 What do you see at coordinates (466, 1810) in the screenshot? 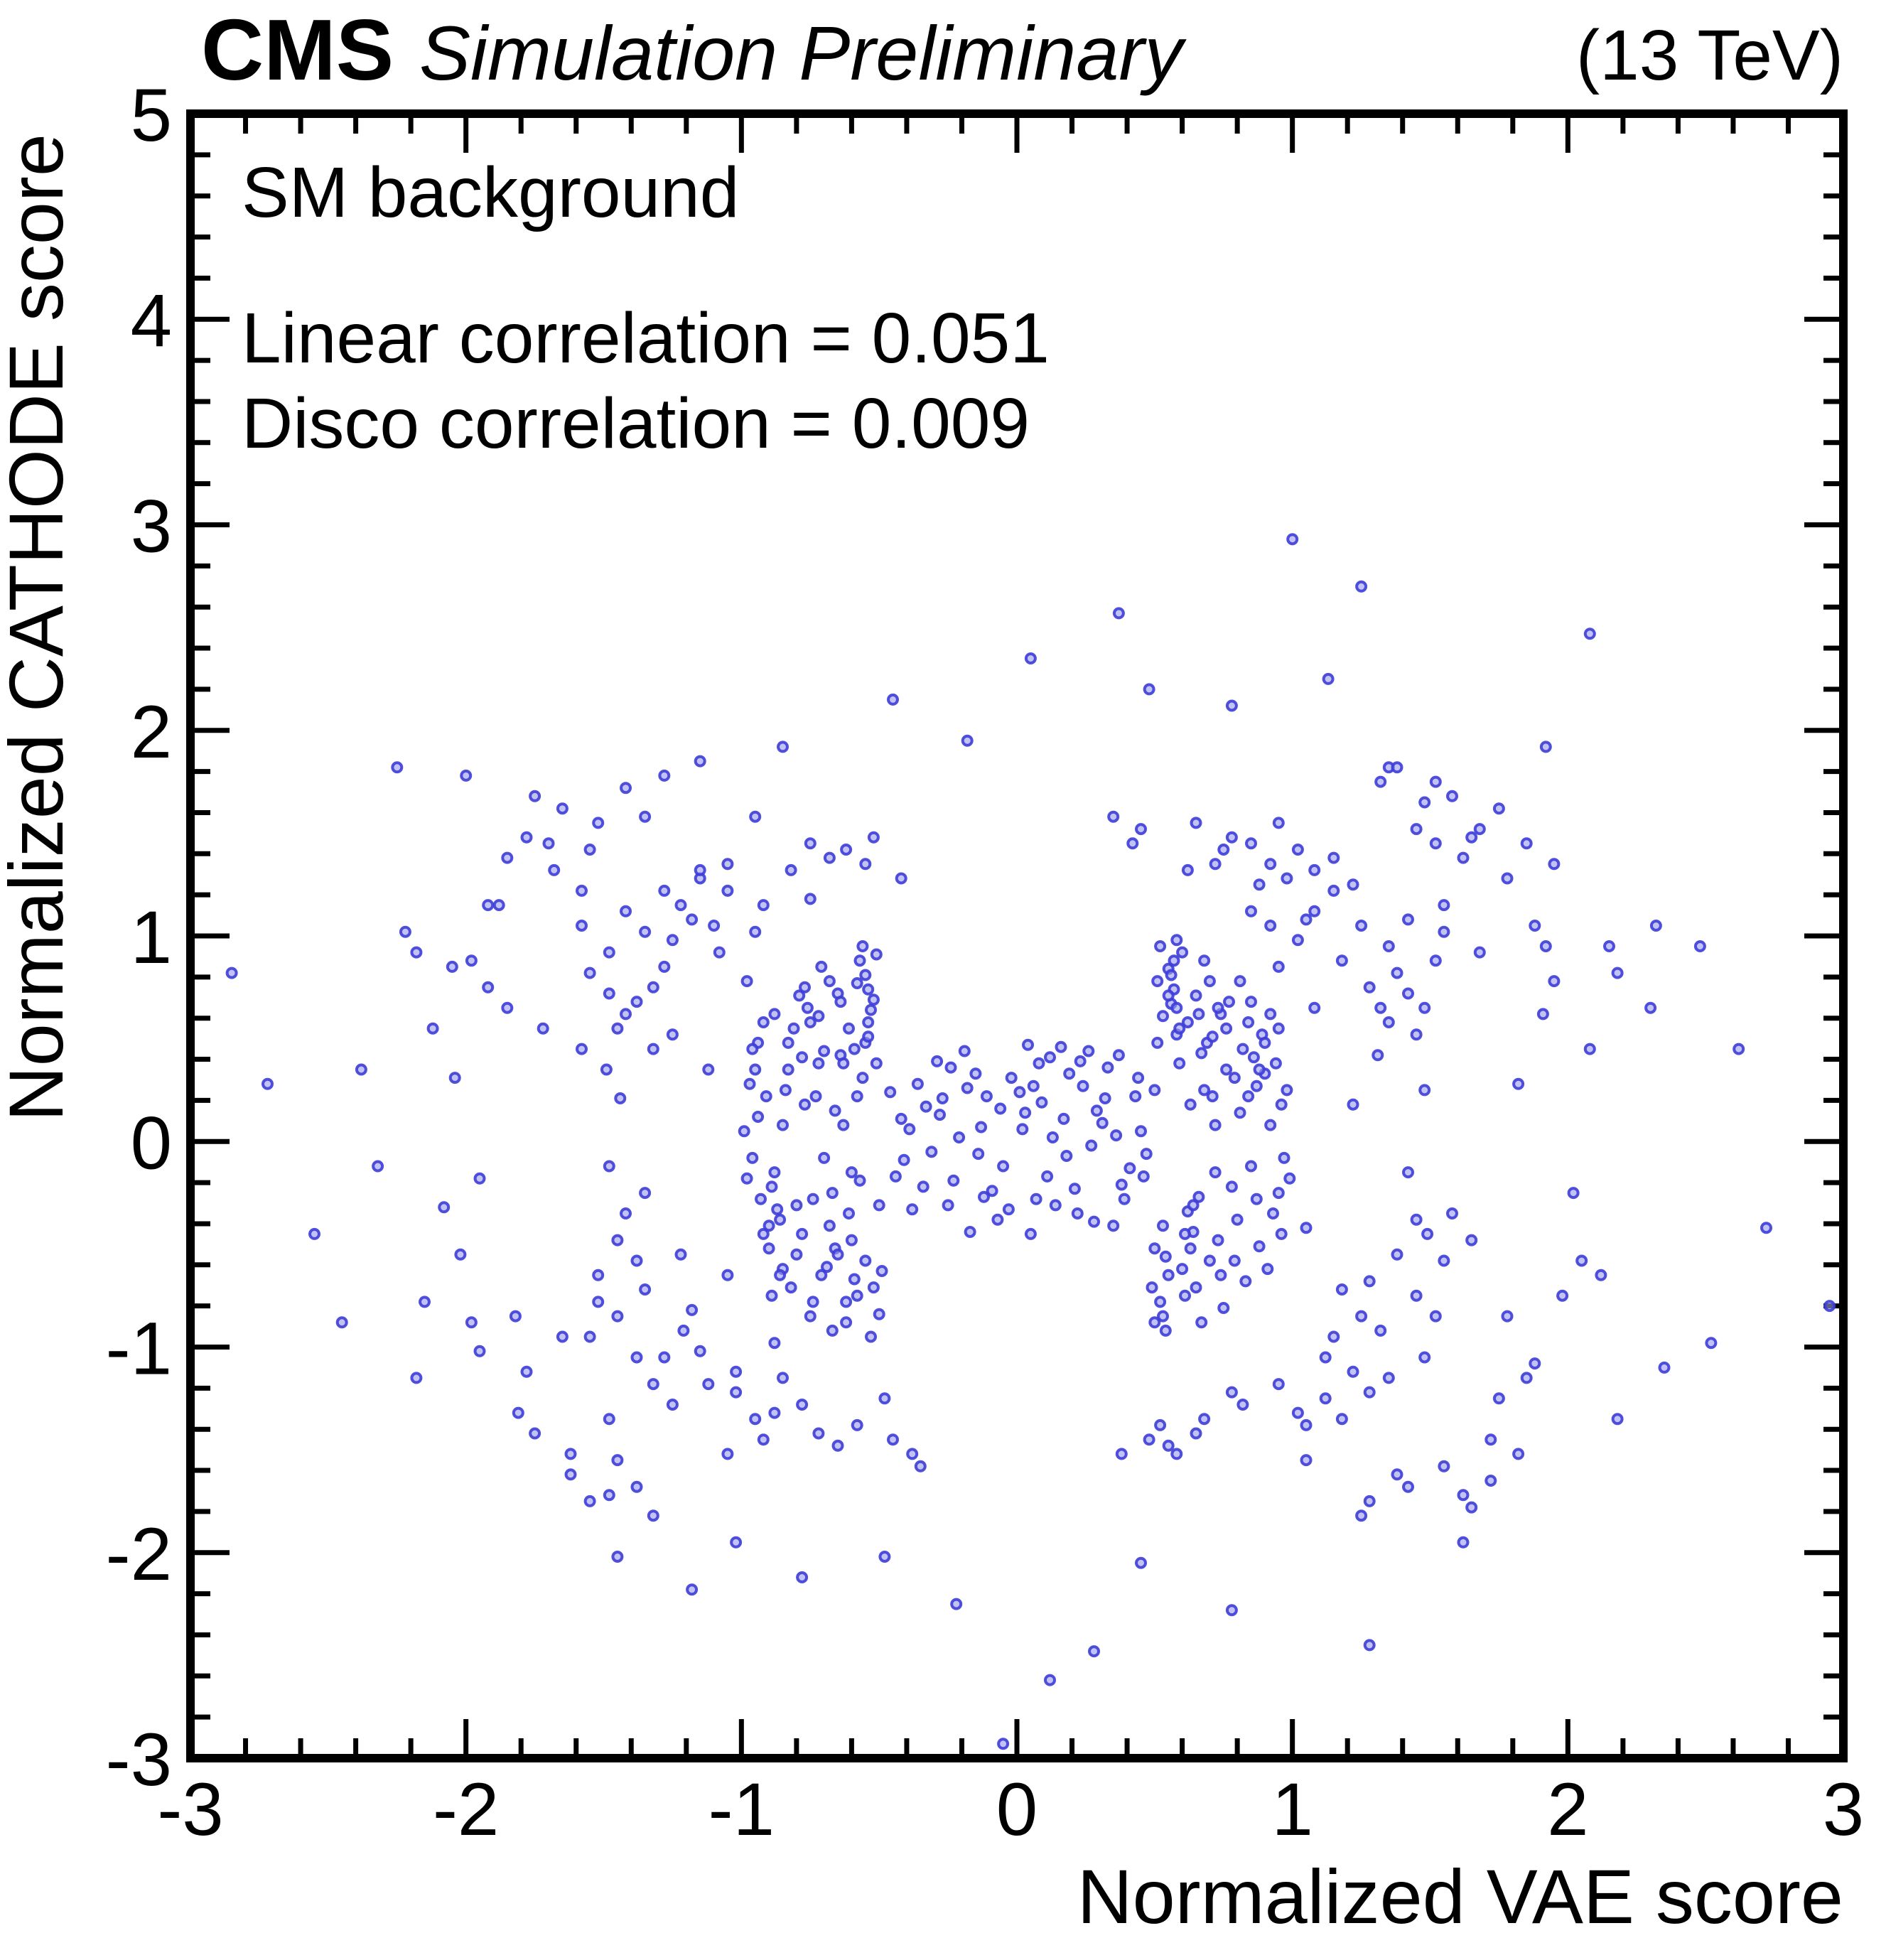
I see `x-tick-label: -2` at bounding box center [466, 1810].